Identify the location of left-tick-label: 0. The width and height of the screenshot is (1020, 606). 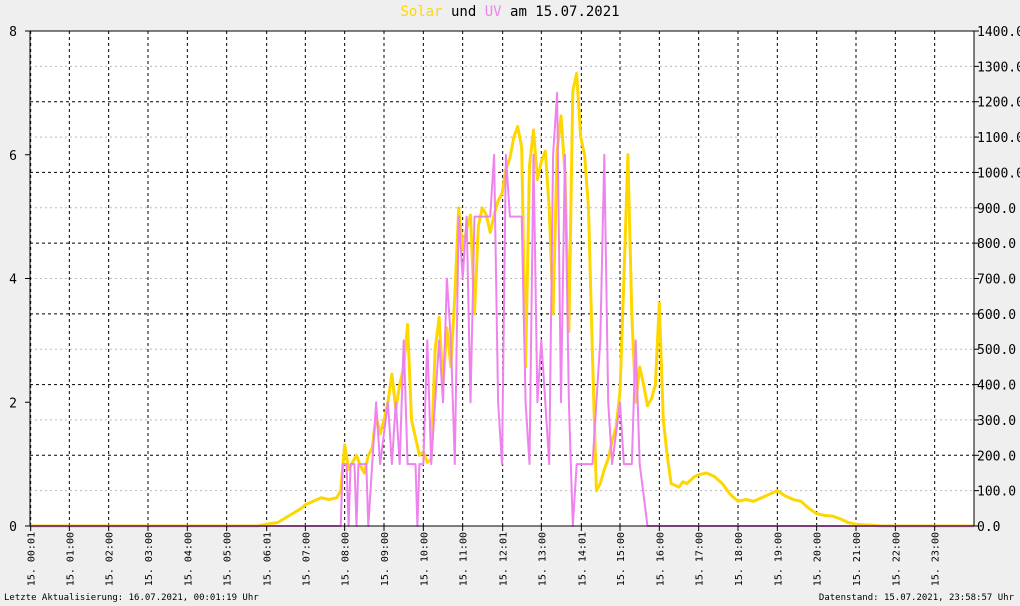
(13, 527).